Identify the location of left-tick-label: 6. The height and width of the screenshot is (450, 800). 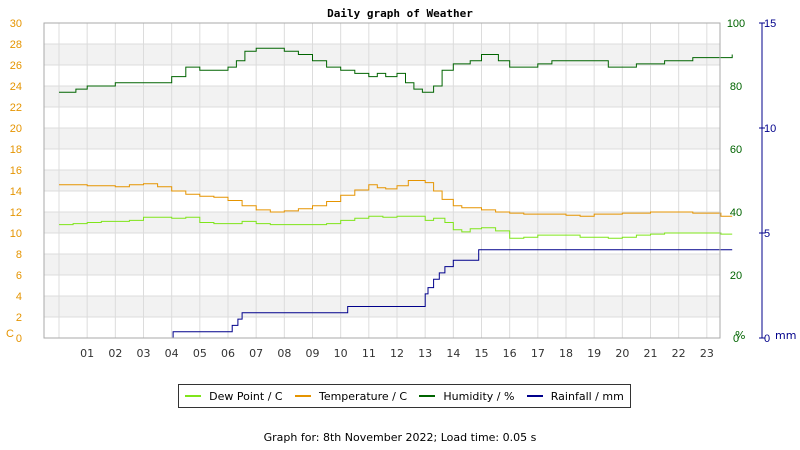
(19, 276).